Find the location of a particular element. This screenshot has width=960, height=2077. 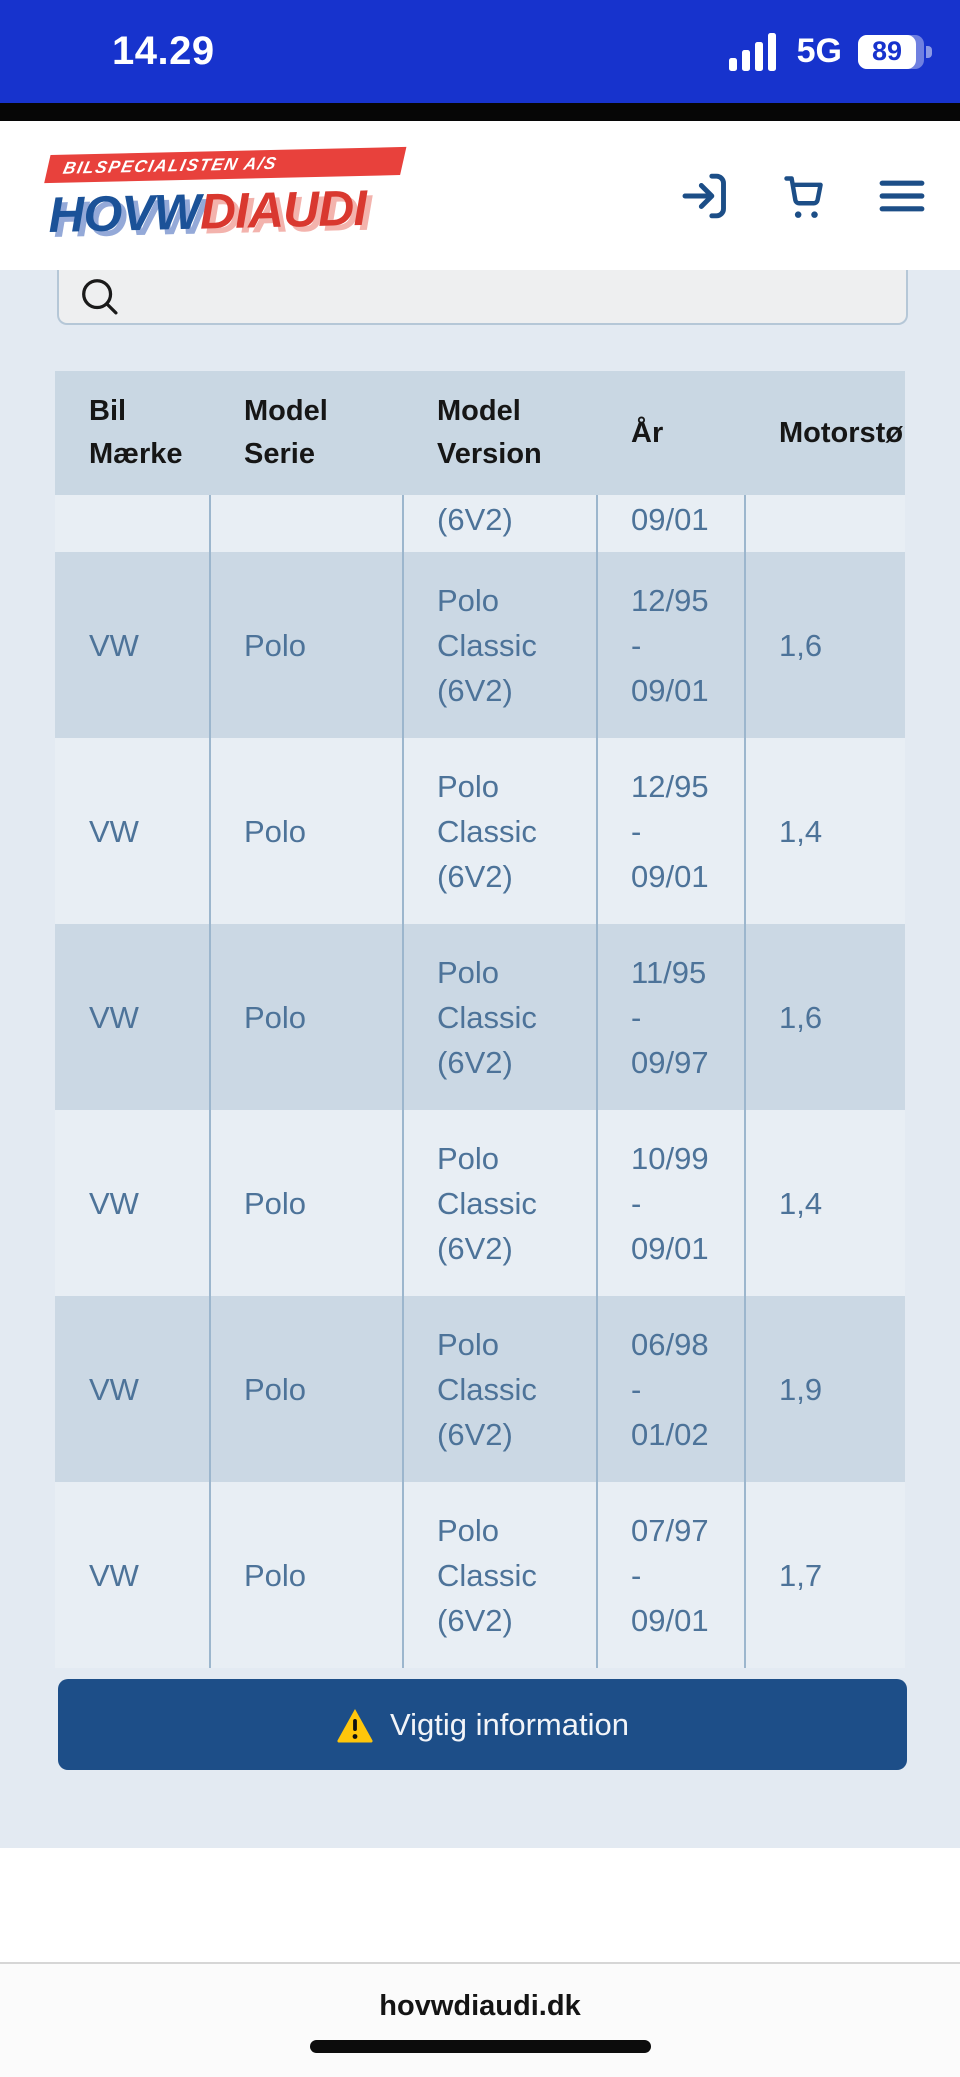

bottom-spacer is located at coordinates (480, 1905).